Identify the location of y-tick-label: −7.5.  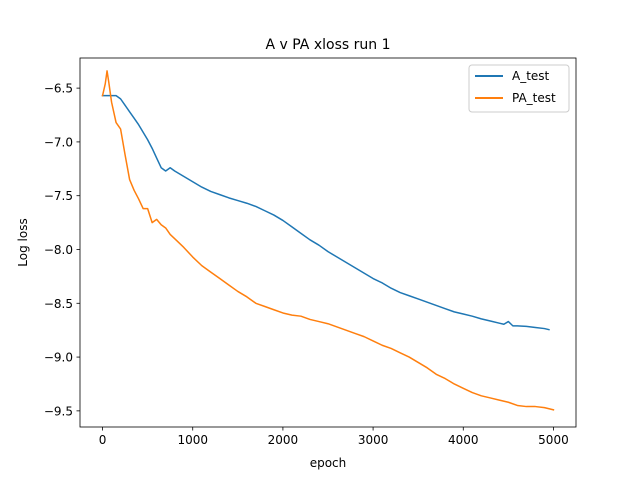
(58, 196).